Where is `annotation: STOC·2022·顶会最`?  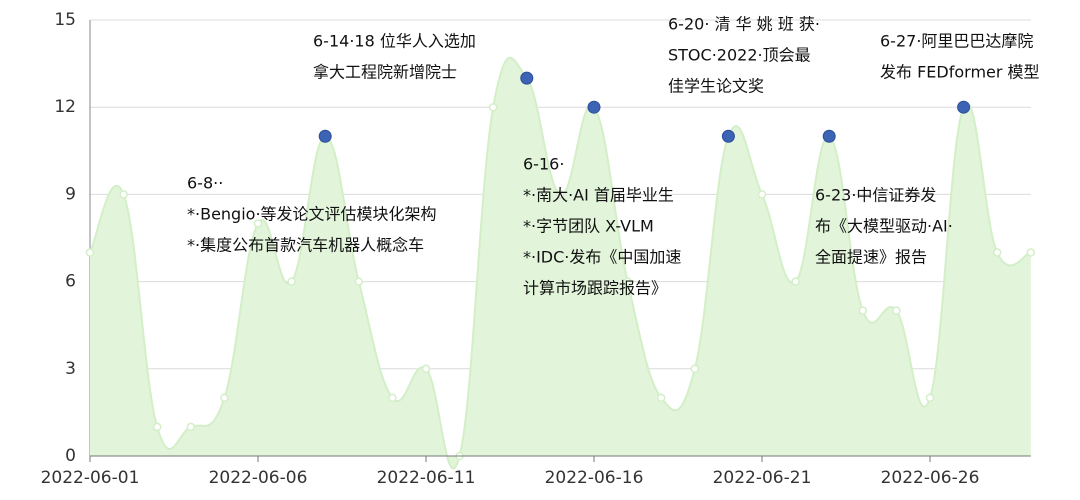 annotation: STOC·2022·顶会最 is located at coordinates (739, 55).